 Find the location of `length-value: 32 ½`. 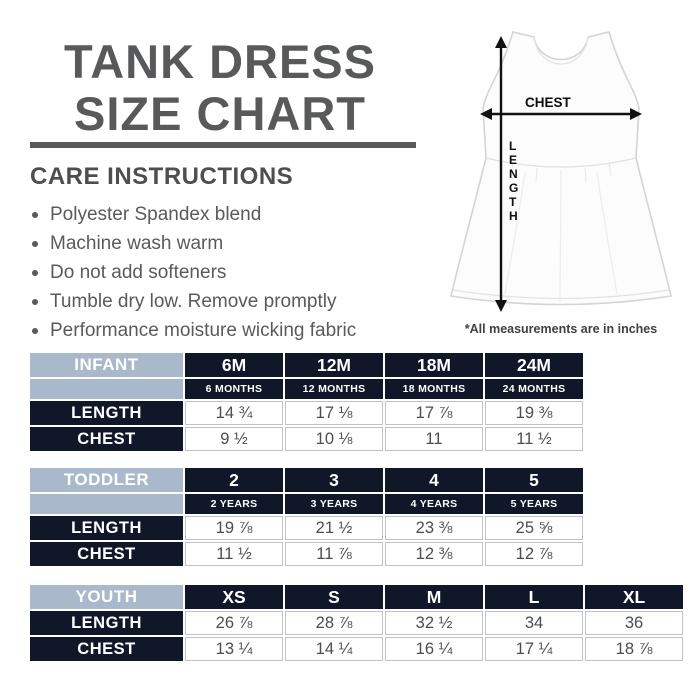

length-value: 32 ½ is located at coordinates (434, 623).